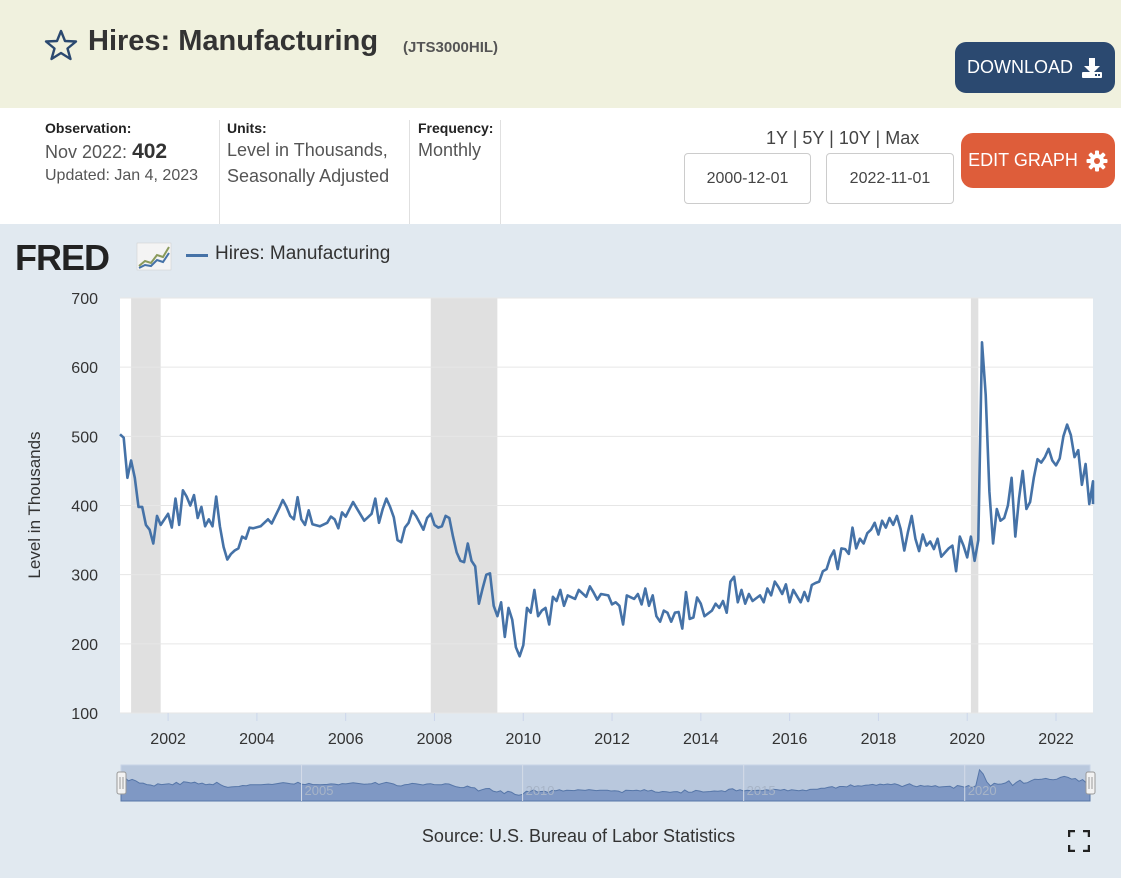  I want to click on units-label: Units:, so click(247, 128).